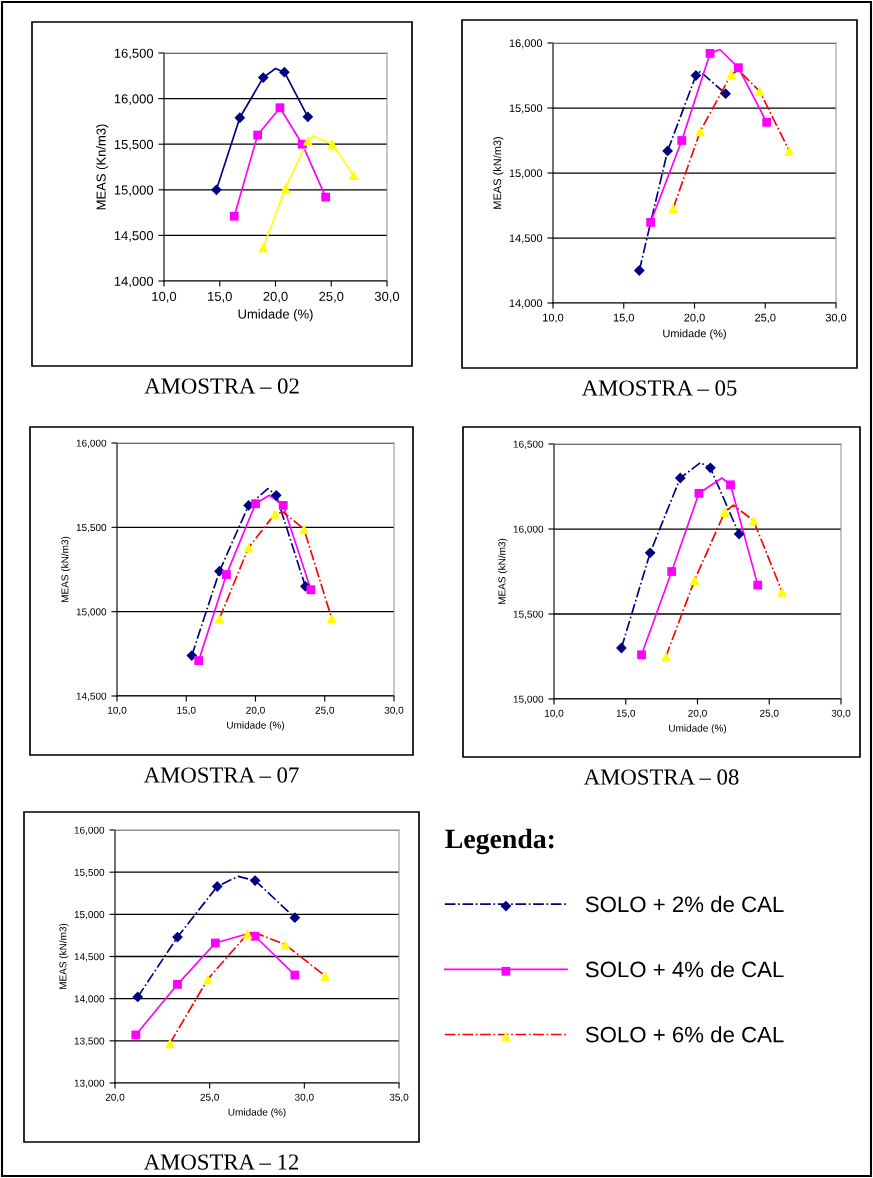  What do you see at coordinates (684, 904) in the screenshot?
I see `text: SOLO + 2% de CAL` at bounding box center [684, 904].